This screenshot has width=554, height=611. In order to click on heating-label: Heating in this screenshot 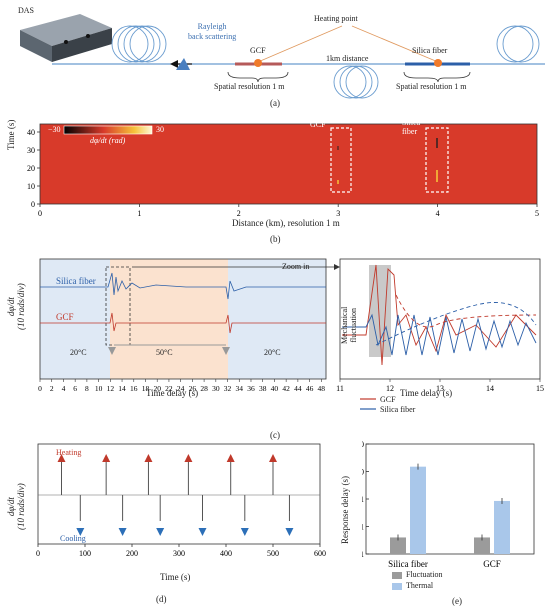, I will do `click(69, 452)`.